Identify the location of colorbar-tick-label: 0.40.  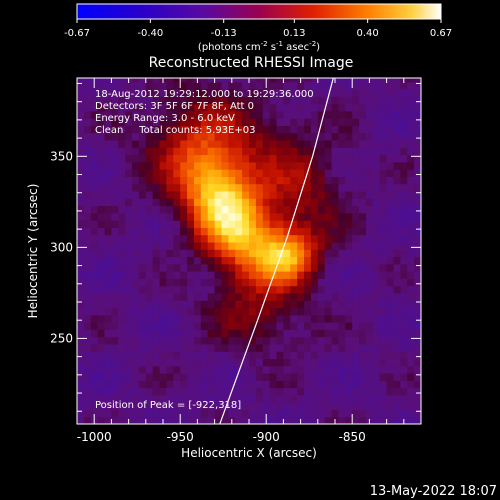
(368, 33).